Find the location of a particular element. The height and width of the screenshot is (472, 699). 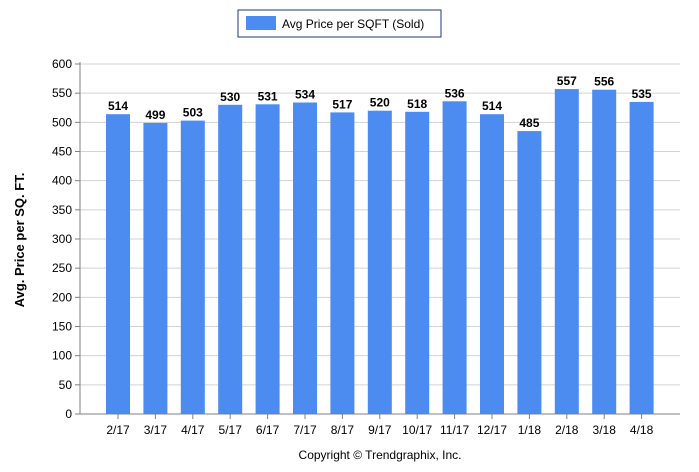

data-label: 520 is located at coordinates (380, 103).